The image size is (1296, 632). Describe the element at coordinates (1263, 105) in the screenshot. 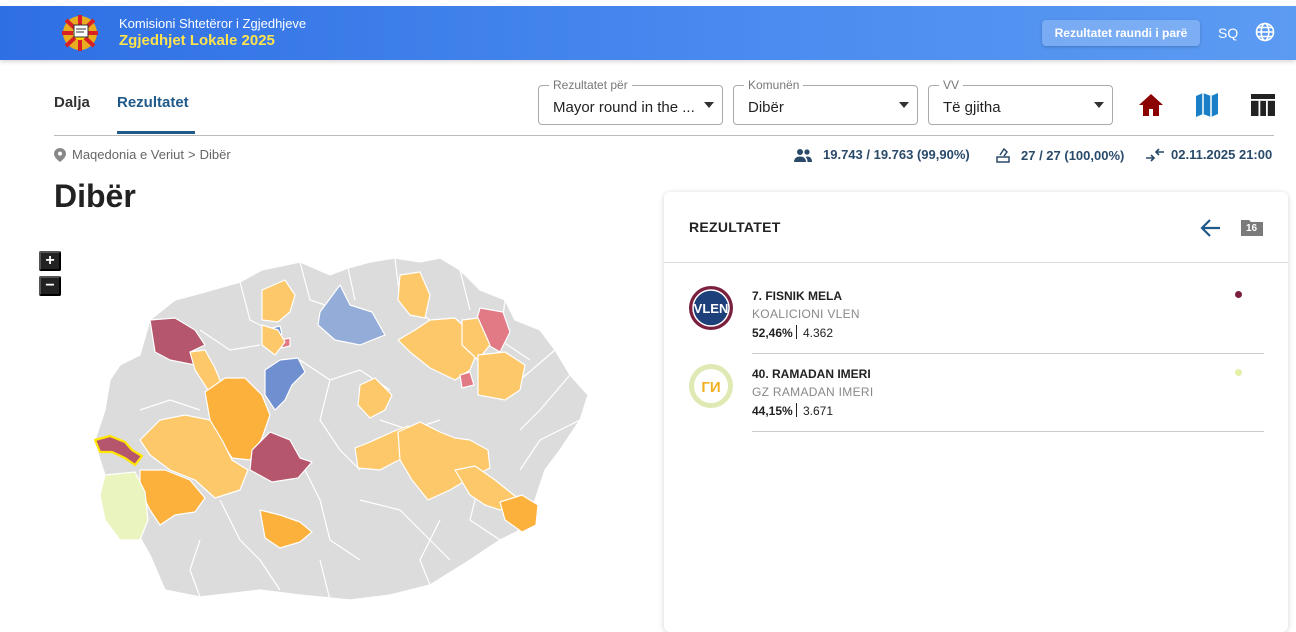

I see `table-icon` at that location.